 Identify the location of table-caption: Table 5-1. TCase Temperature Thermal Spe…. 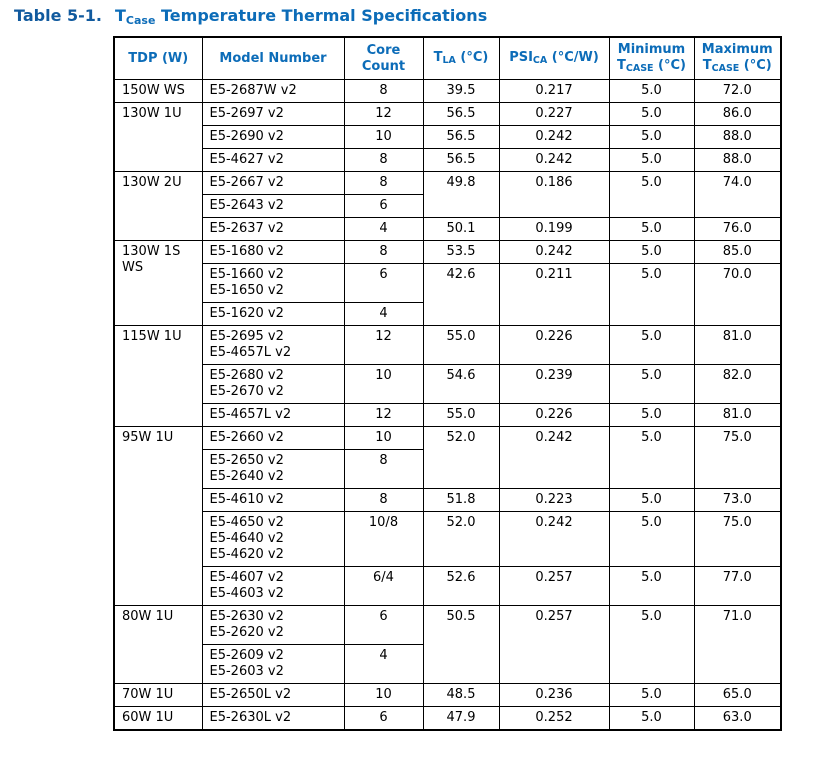
(251, 16).